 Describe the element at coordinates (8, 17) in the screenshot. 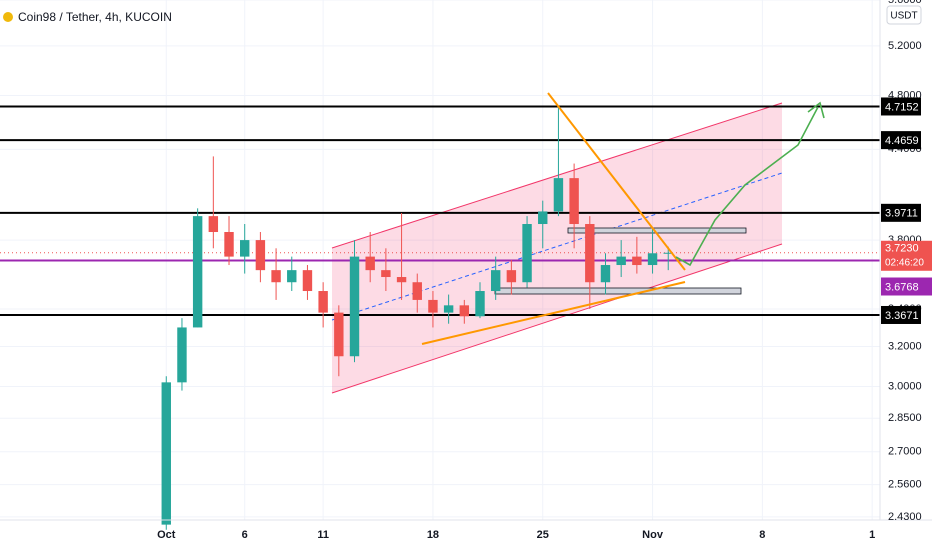

I see `coin-icon` at that location.